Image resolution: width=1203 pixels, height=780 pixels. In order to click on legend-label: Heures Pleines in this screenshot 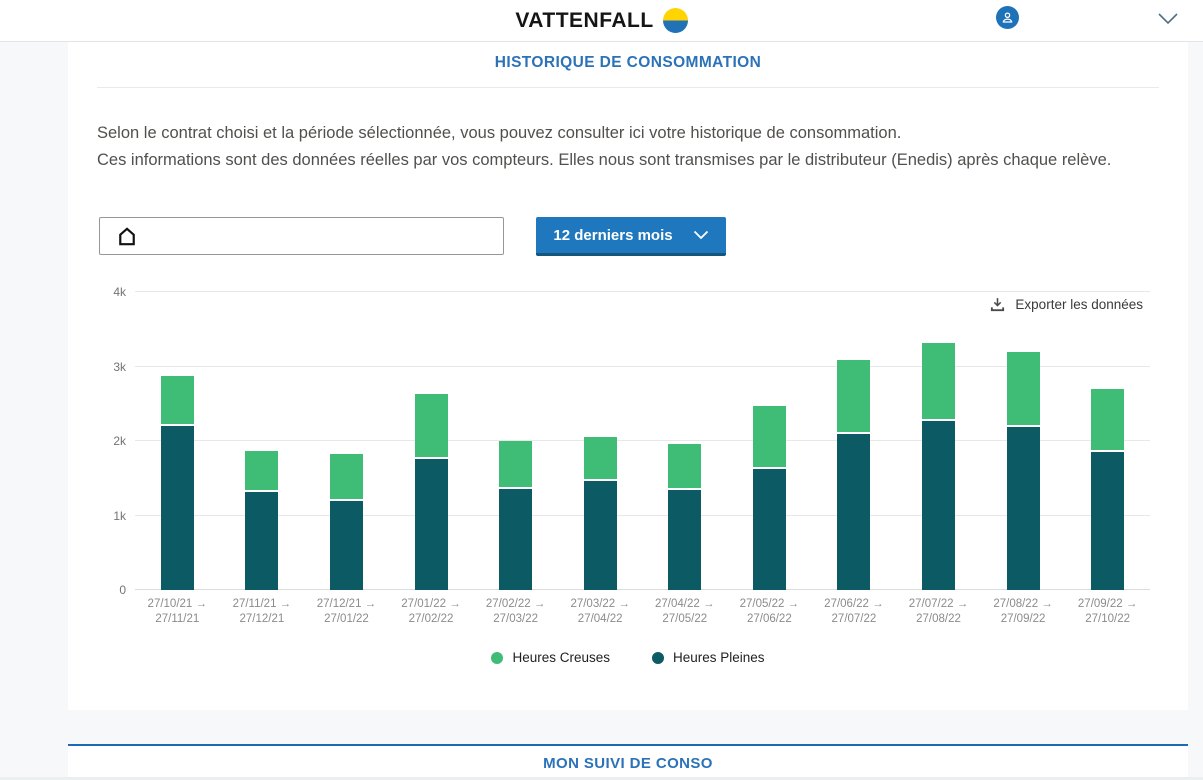, I will do `click(719, 657)`.